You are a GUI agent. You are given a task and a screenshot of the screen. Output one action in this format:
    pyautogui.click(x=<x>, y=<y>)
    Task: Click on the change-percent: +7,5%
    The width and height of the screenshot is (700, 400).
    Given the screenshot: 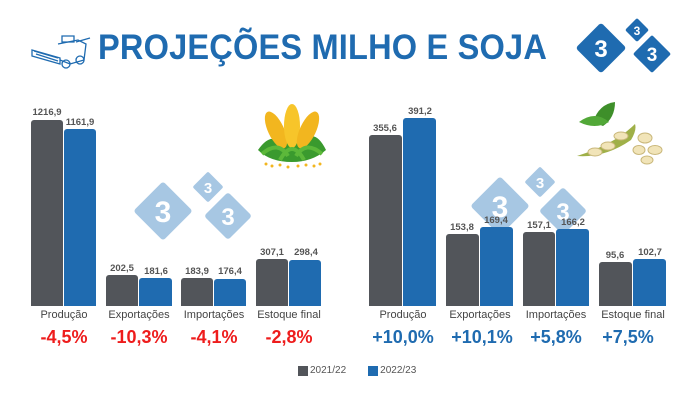 What is the action you would take?
    pyautogui.click(x=628, y=337)
    